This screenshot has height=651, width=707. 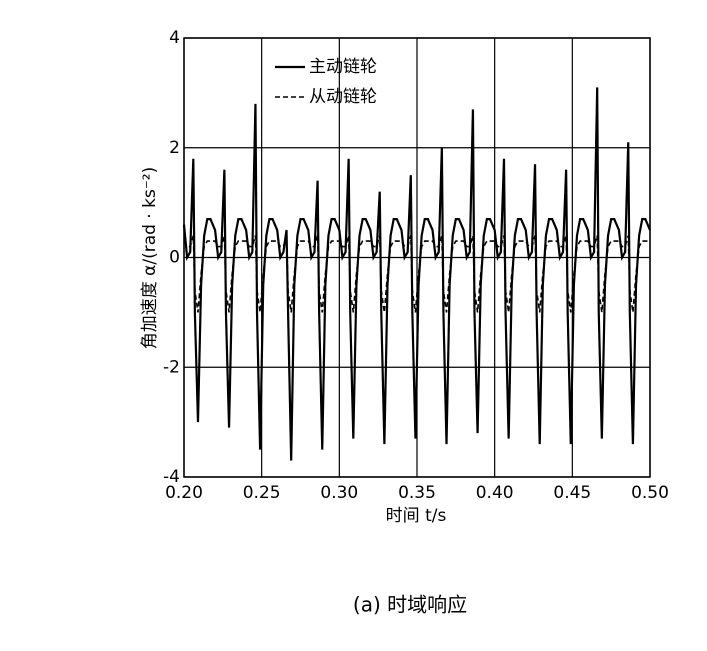 I want to click on y-tick-label: 0, so click(x=174, y=258).